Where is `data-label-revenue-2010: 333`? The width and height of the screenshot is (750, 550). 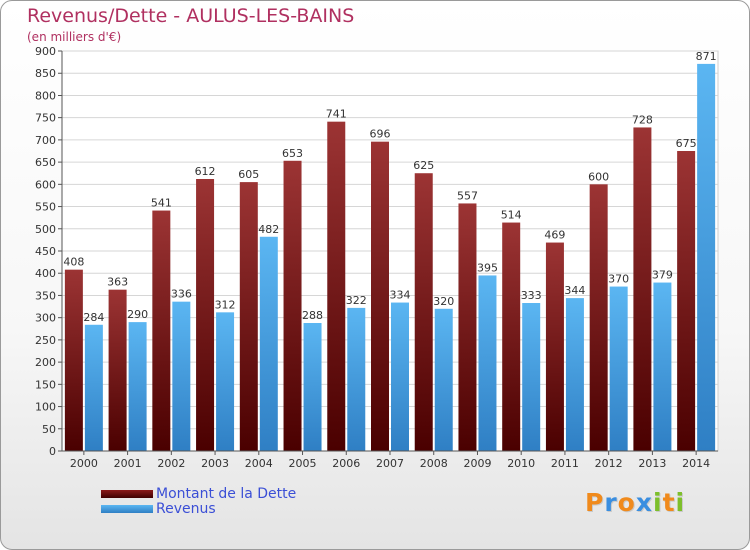
data-label-revenue-2010: 333 is located at coordinates (531, 295).